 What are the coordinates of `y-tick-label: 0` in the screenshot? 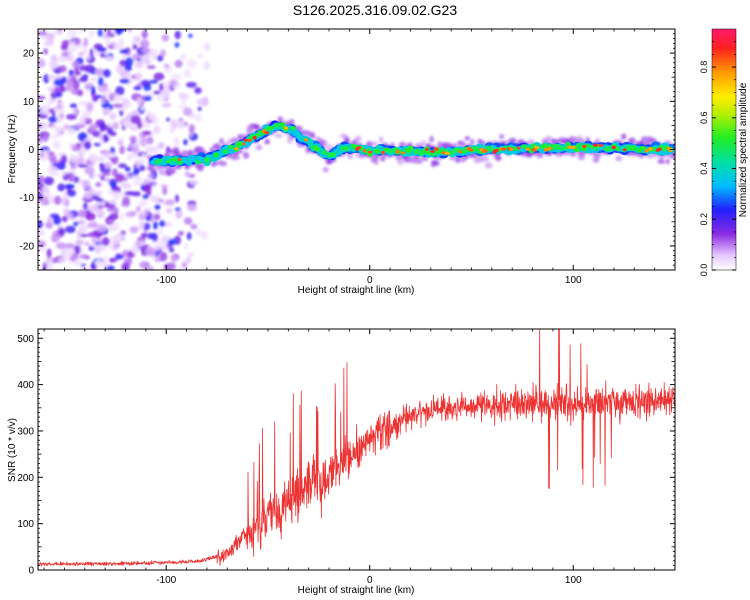 It's located at (31, 571).